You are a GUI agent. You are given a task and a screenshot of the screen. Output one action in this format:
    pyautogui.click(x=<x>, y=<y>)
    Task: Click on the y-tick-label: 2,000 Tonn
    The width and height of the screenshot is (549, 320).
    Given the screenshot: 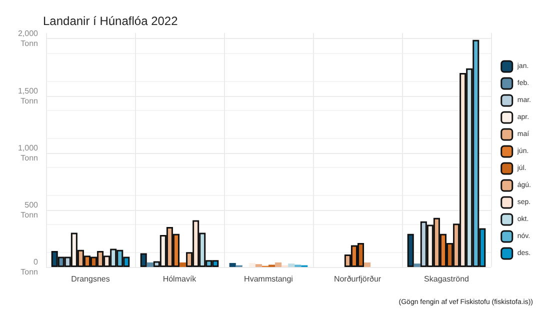 What is the action you would take?
    pyautogui.click(x=28, y=38)
    